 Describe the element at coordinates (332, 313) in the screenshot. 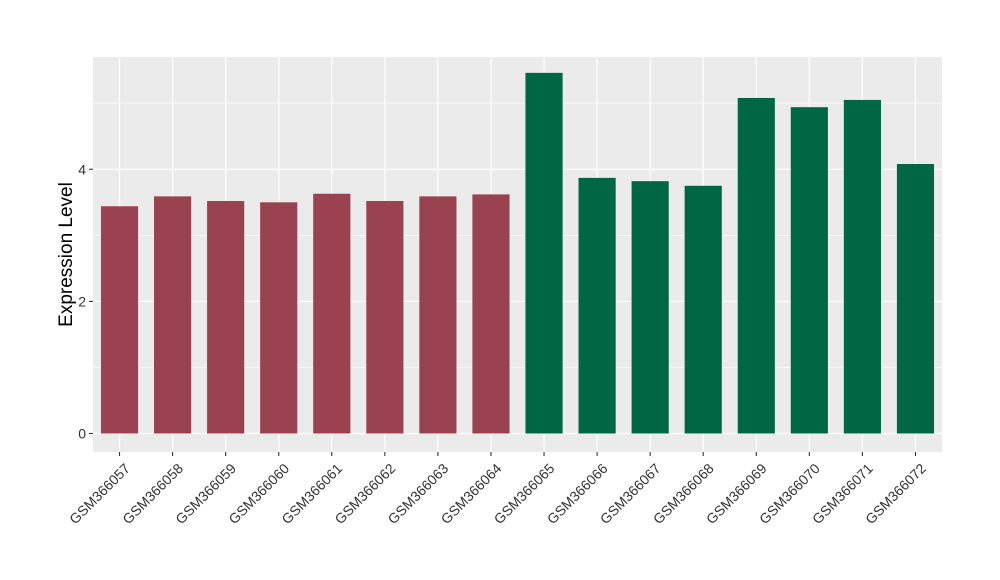

I see `bar-gsm366061` at that location.